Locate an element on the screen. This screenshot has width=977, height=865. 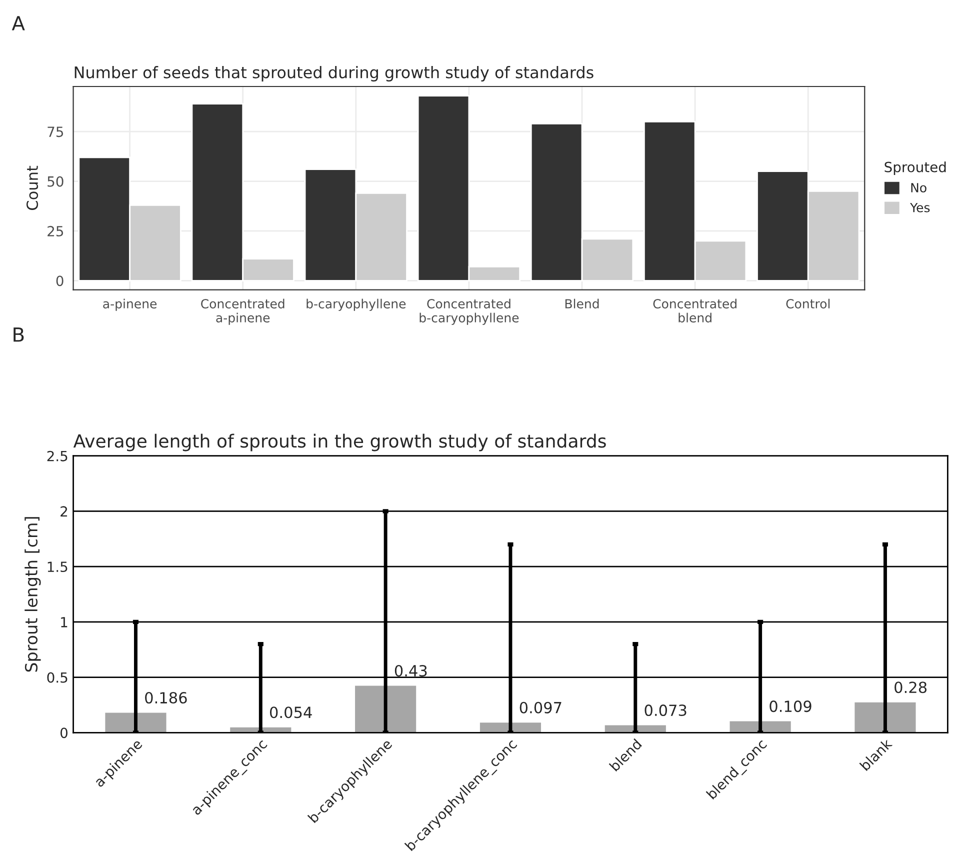
y-tick-label: 50 is located at coordinates (56, 181).